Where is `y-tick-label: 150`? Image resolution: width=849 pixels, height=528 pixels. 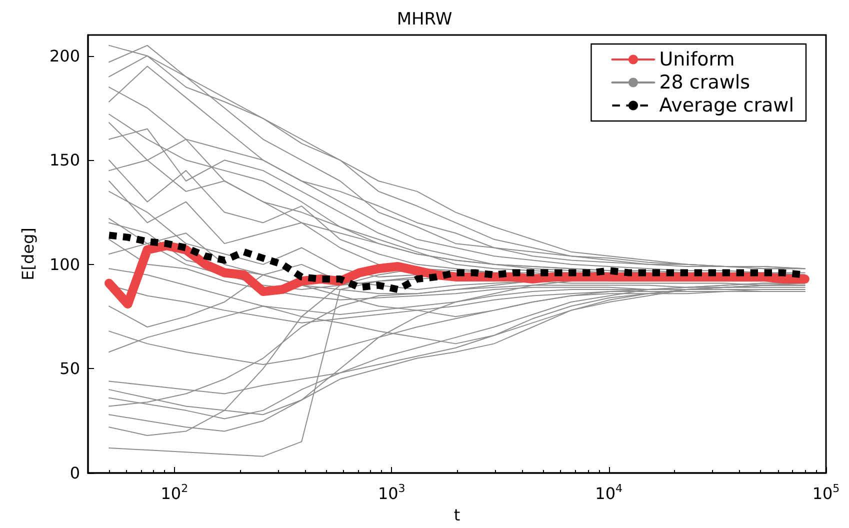 y-tick-label: 150 is located at coordinates (64, 160).